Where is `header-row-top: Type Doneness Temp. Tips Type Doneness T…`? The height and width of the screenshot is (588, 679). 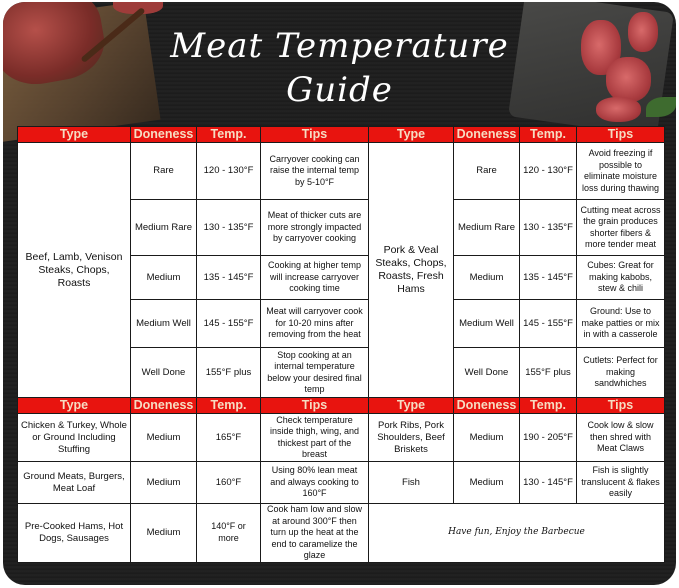
header-row-top: Type Doneness Temp. Tips Type Doneness T… is located at coordinates (341, 134).